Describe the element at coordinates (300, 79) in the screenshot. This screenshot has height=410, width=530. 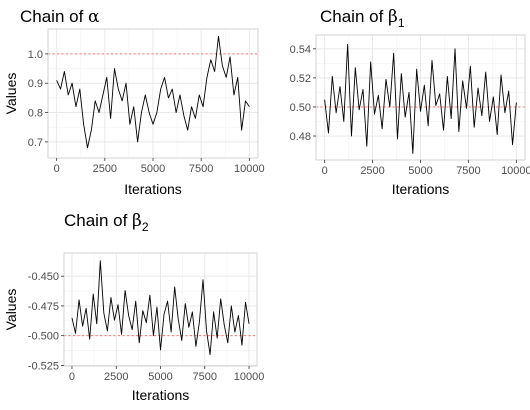
I see `y-tick-label: 0.52` at that location.